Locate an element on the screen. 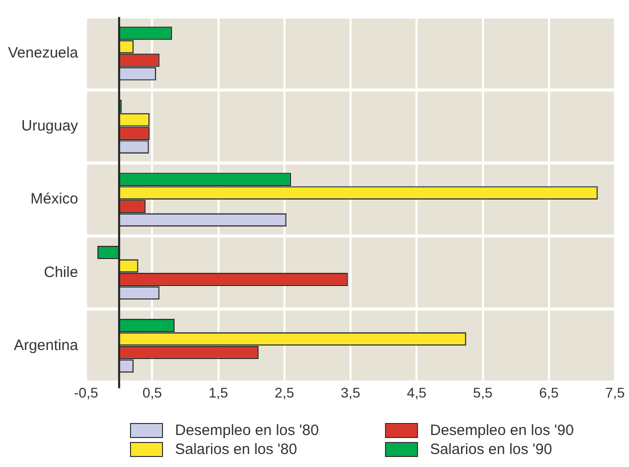  x-tick-label: 6,5 is located at coordinates (549, 392).